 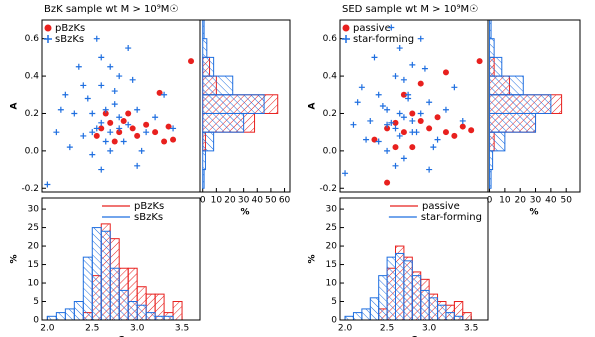 I want to click on y-tick-label: 20, so click(x=34, y=247).